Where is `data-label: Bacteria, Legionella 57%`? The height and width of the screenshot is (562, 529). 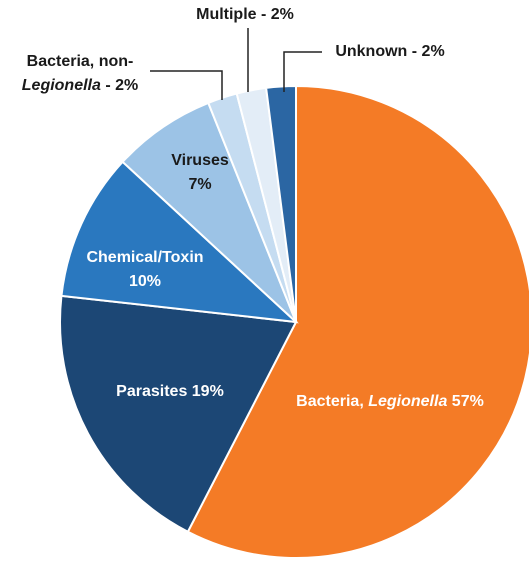 data-label: Bacteria, Legionella 57% is located at coordinates (390, 401).